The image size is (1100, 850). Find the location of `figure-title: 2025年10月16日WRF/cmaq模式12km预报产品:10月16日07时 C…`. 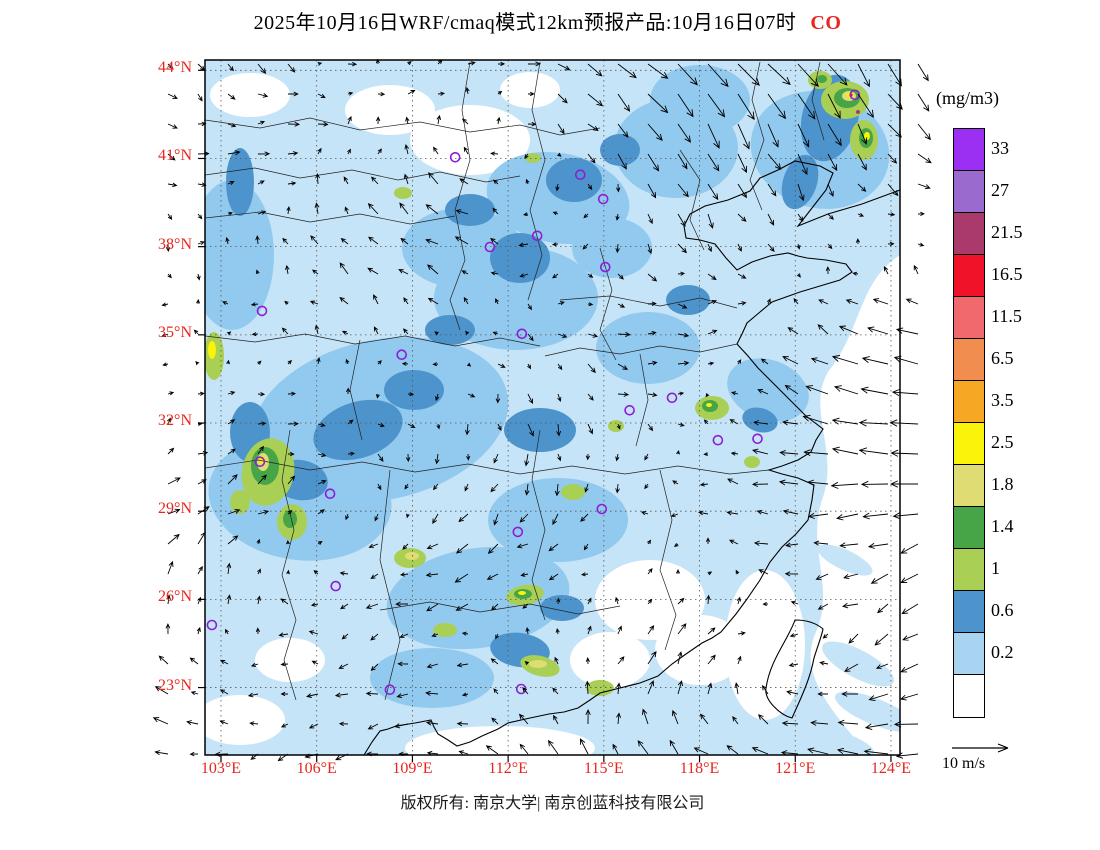

figure-title: 2025年10月16日WRF/cmaq模式12km预报产品:10月16日07时 C… is located at coordinates (547, 20).